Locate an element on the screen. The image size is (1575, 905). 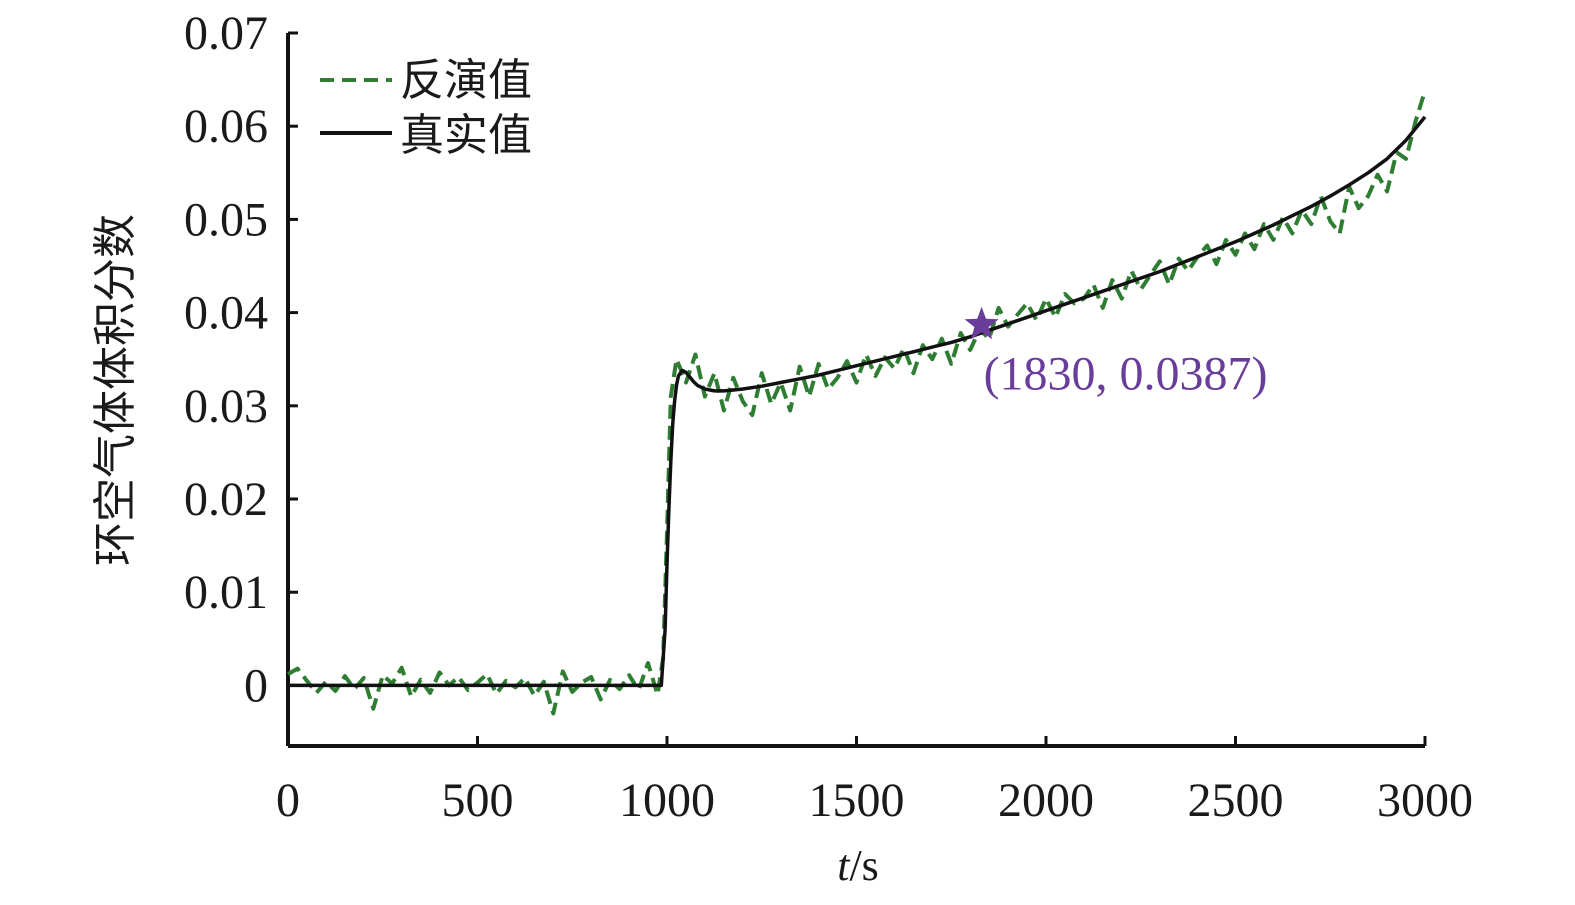
y-tick-label: 0.03 is located at coordinates (226, 406).